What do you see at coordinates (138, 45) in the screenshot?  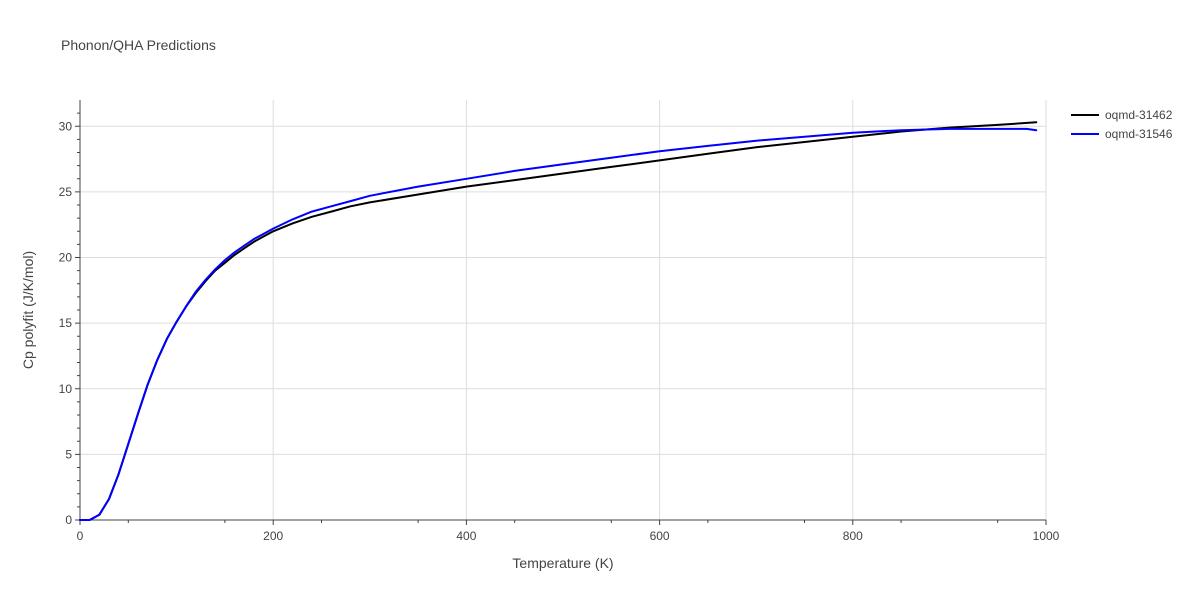 I see `chart-title: Phonon/QHA Predictions` at bounding box center [138, 45].